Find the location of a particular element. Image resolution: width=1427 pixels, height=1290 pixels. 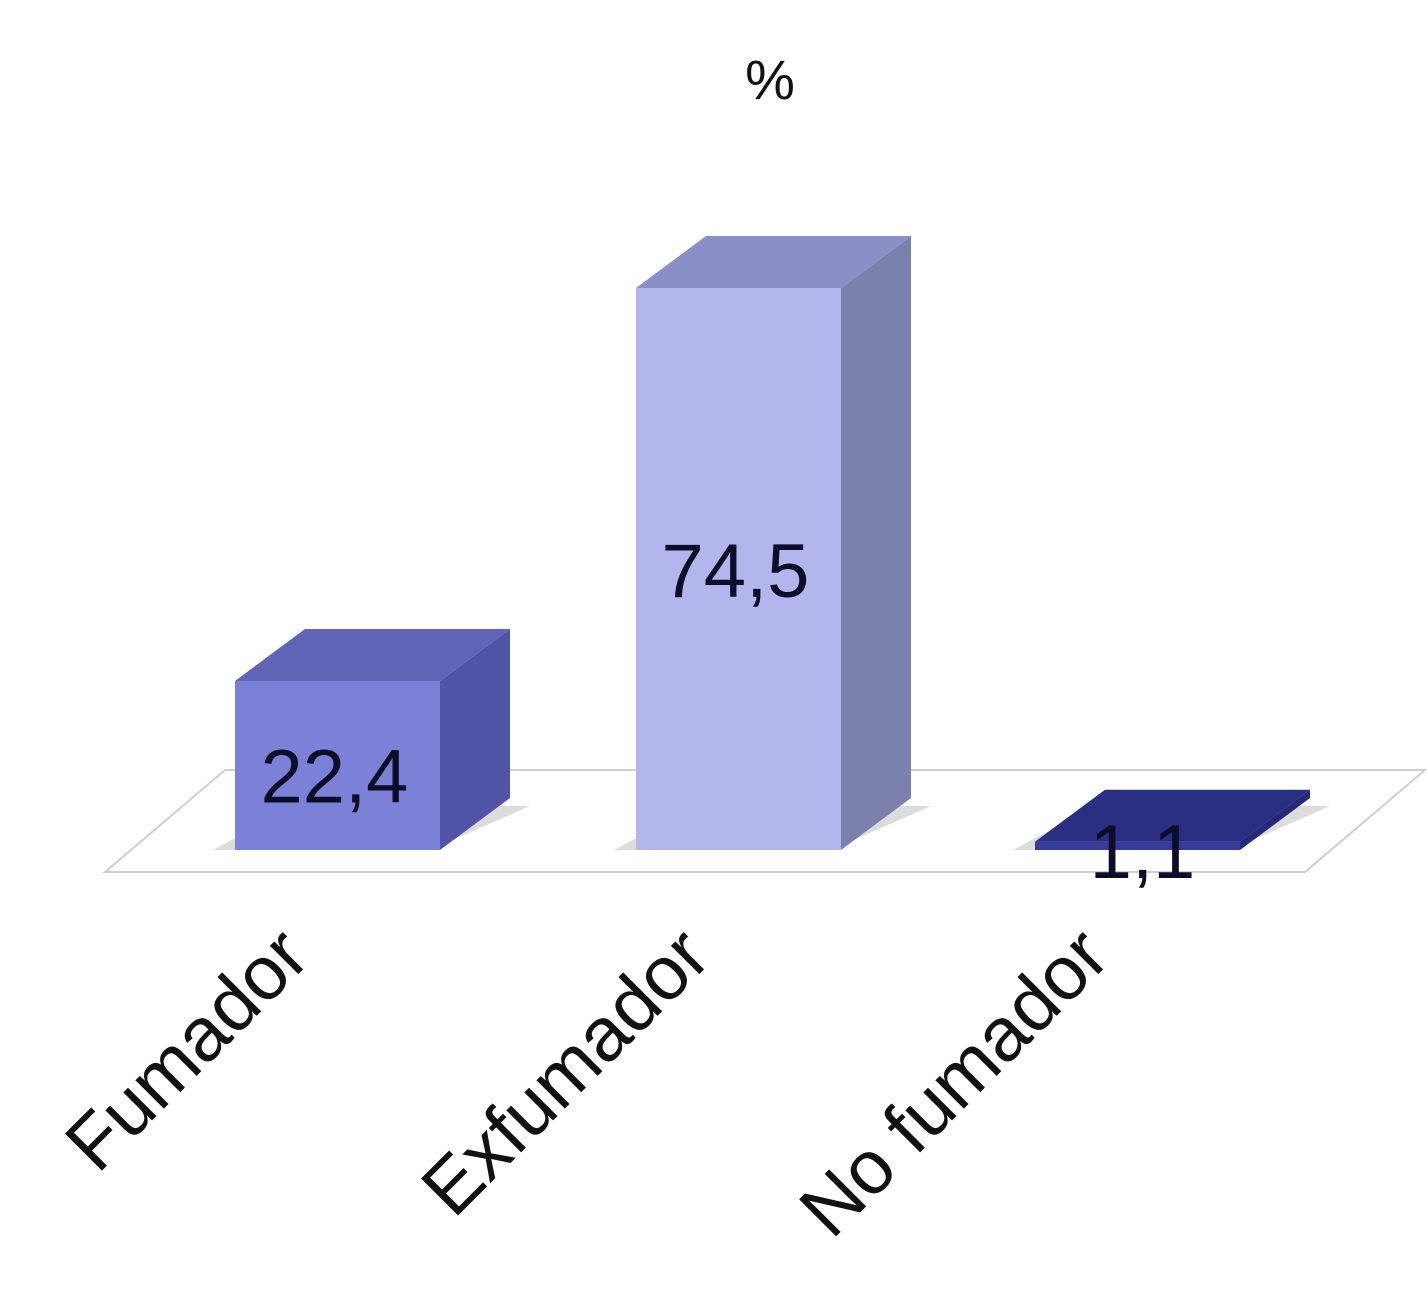

chart-title: % is located at coordinates (770, 79).